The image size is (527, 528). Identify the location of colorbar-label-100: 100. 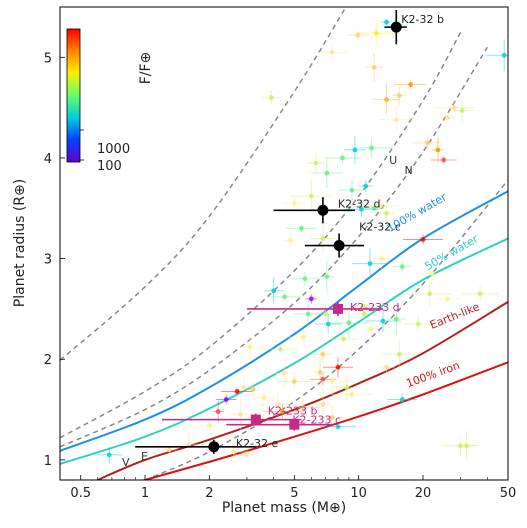
(109, 166).